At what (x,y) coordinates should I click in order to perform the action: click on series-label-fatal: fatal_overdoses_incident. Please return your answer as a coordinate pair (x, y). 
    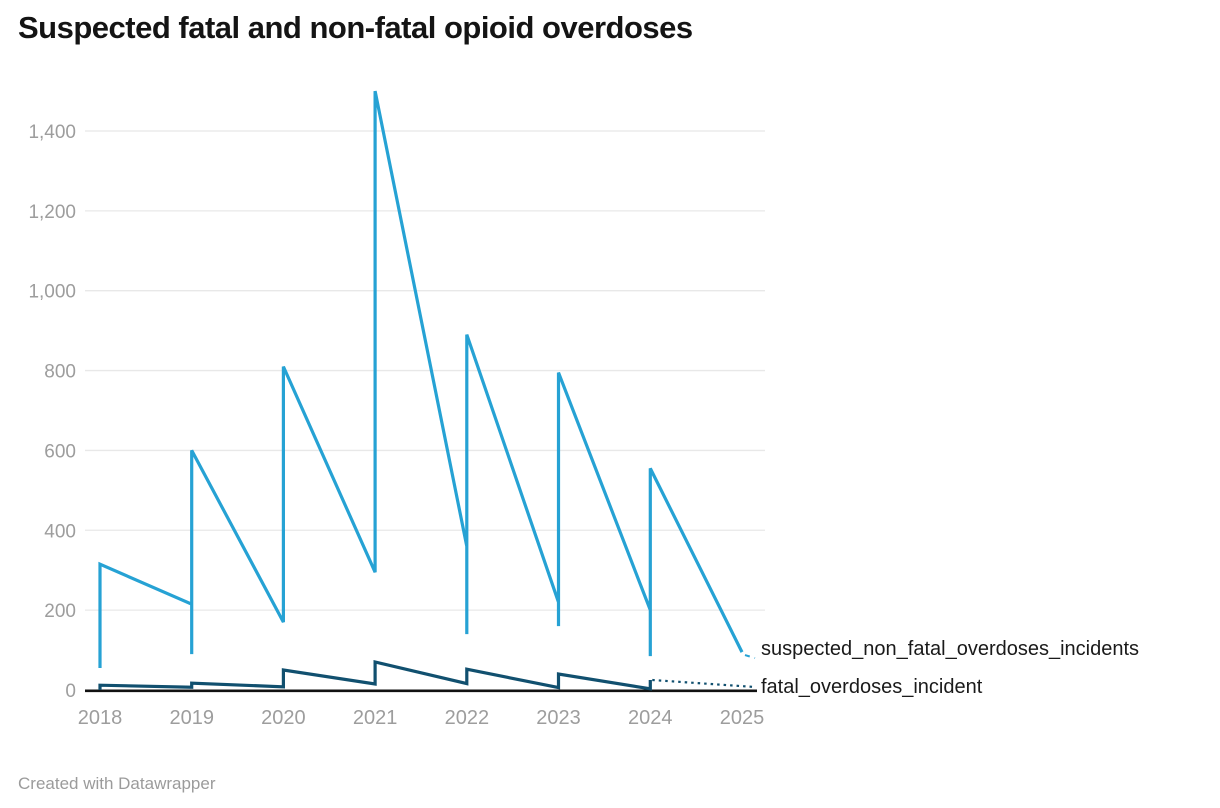
    Looking at the image, I should click on (872, 687).